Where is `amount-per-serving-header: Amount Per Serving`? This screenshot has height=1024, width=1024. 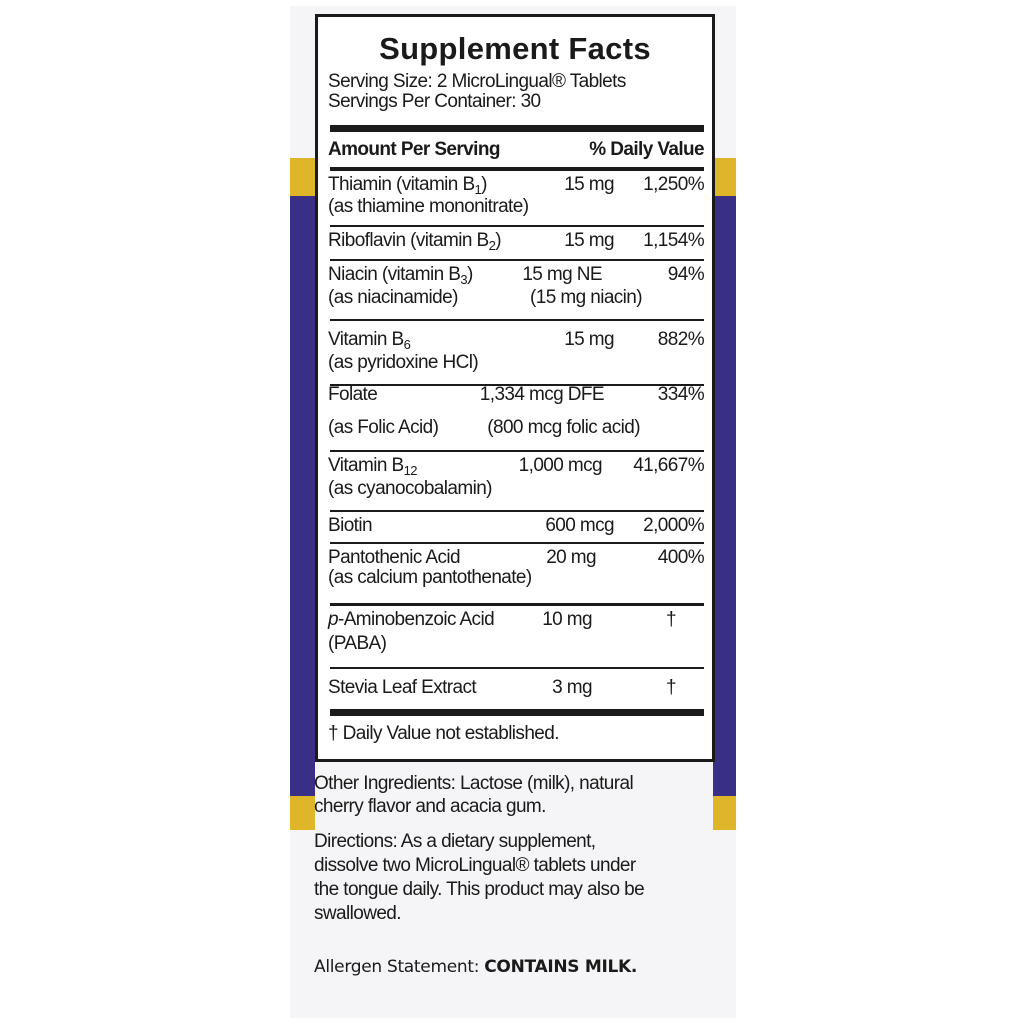
amount-per-serving-header: Amount Per Serving is located at coordinates (414, 149).